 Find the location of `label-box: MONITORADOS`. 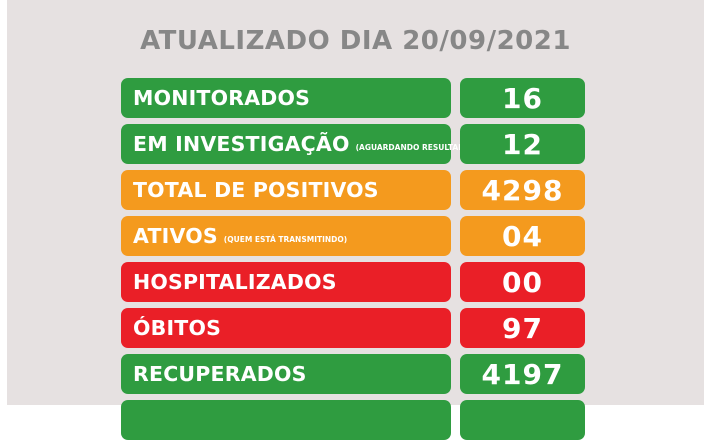

label-box: MONITORADOS is located at coordinates (286, 98).